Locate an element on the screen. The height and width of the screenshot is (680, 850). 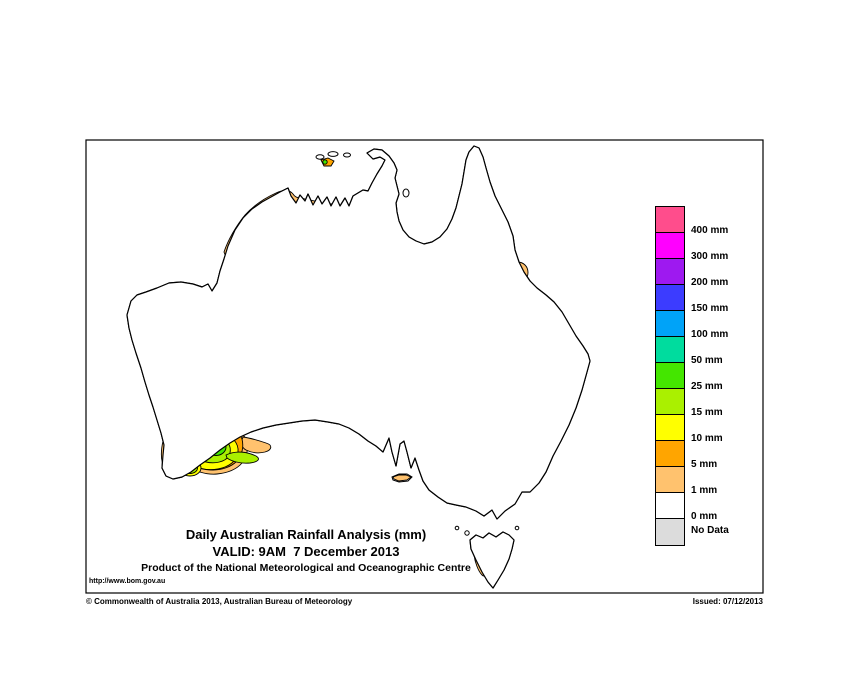
legend-label-5-mm: 5 mm is located at coordinates (704, 464).